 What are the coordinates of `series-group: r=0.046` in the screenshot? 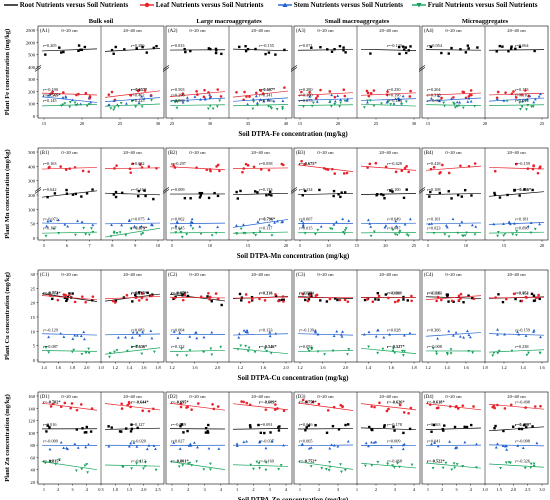 It's located at (325, 428).